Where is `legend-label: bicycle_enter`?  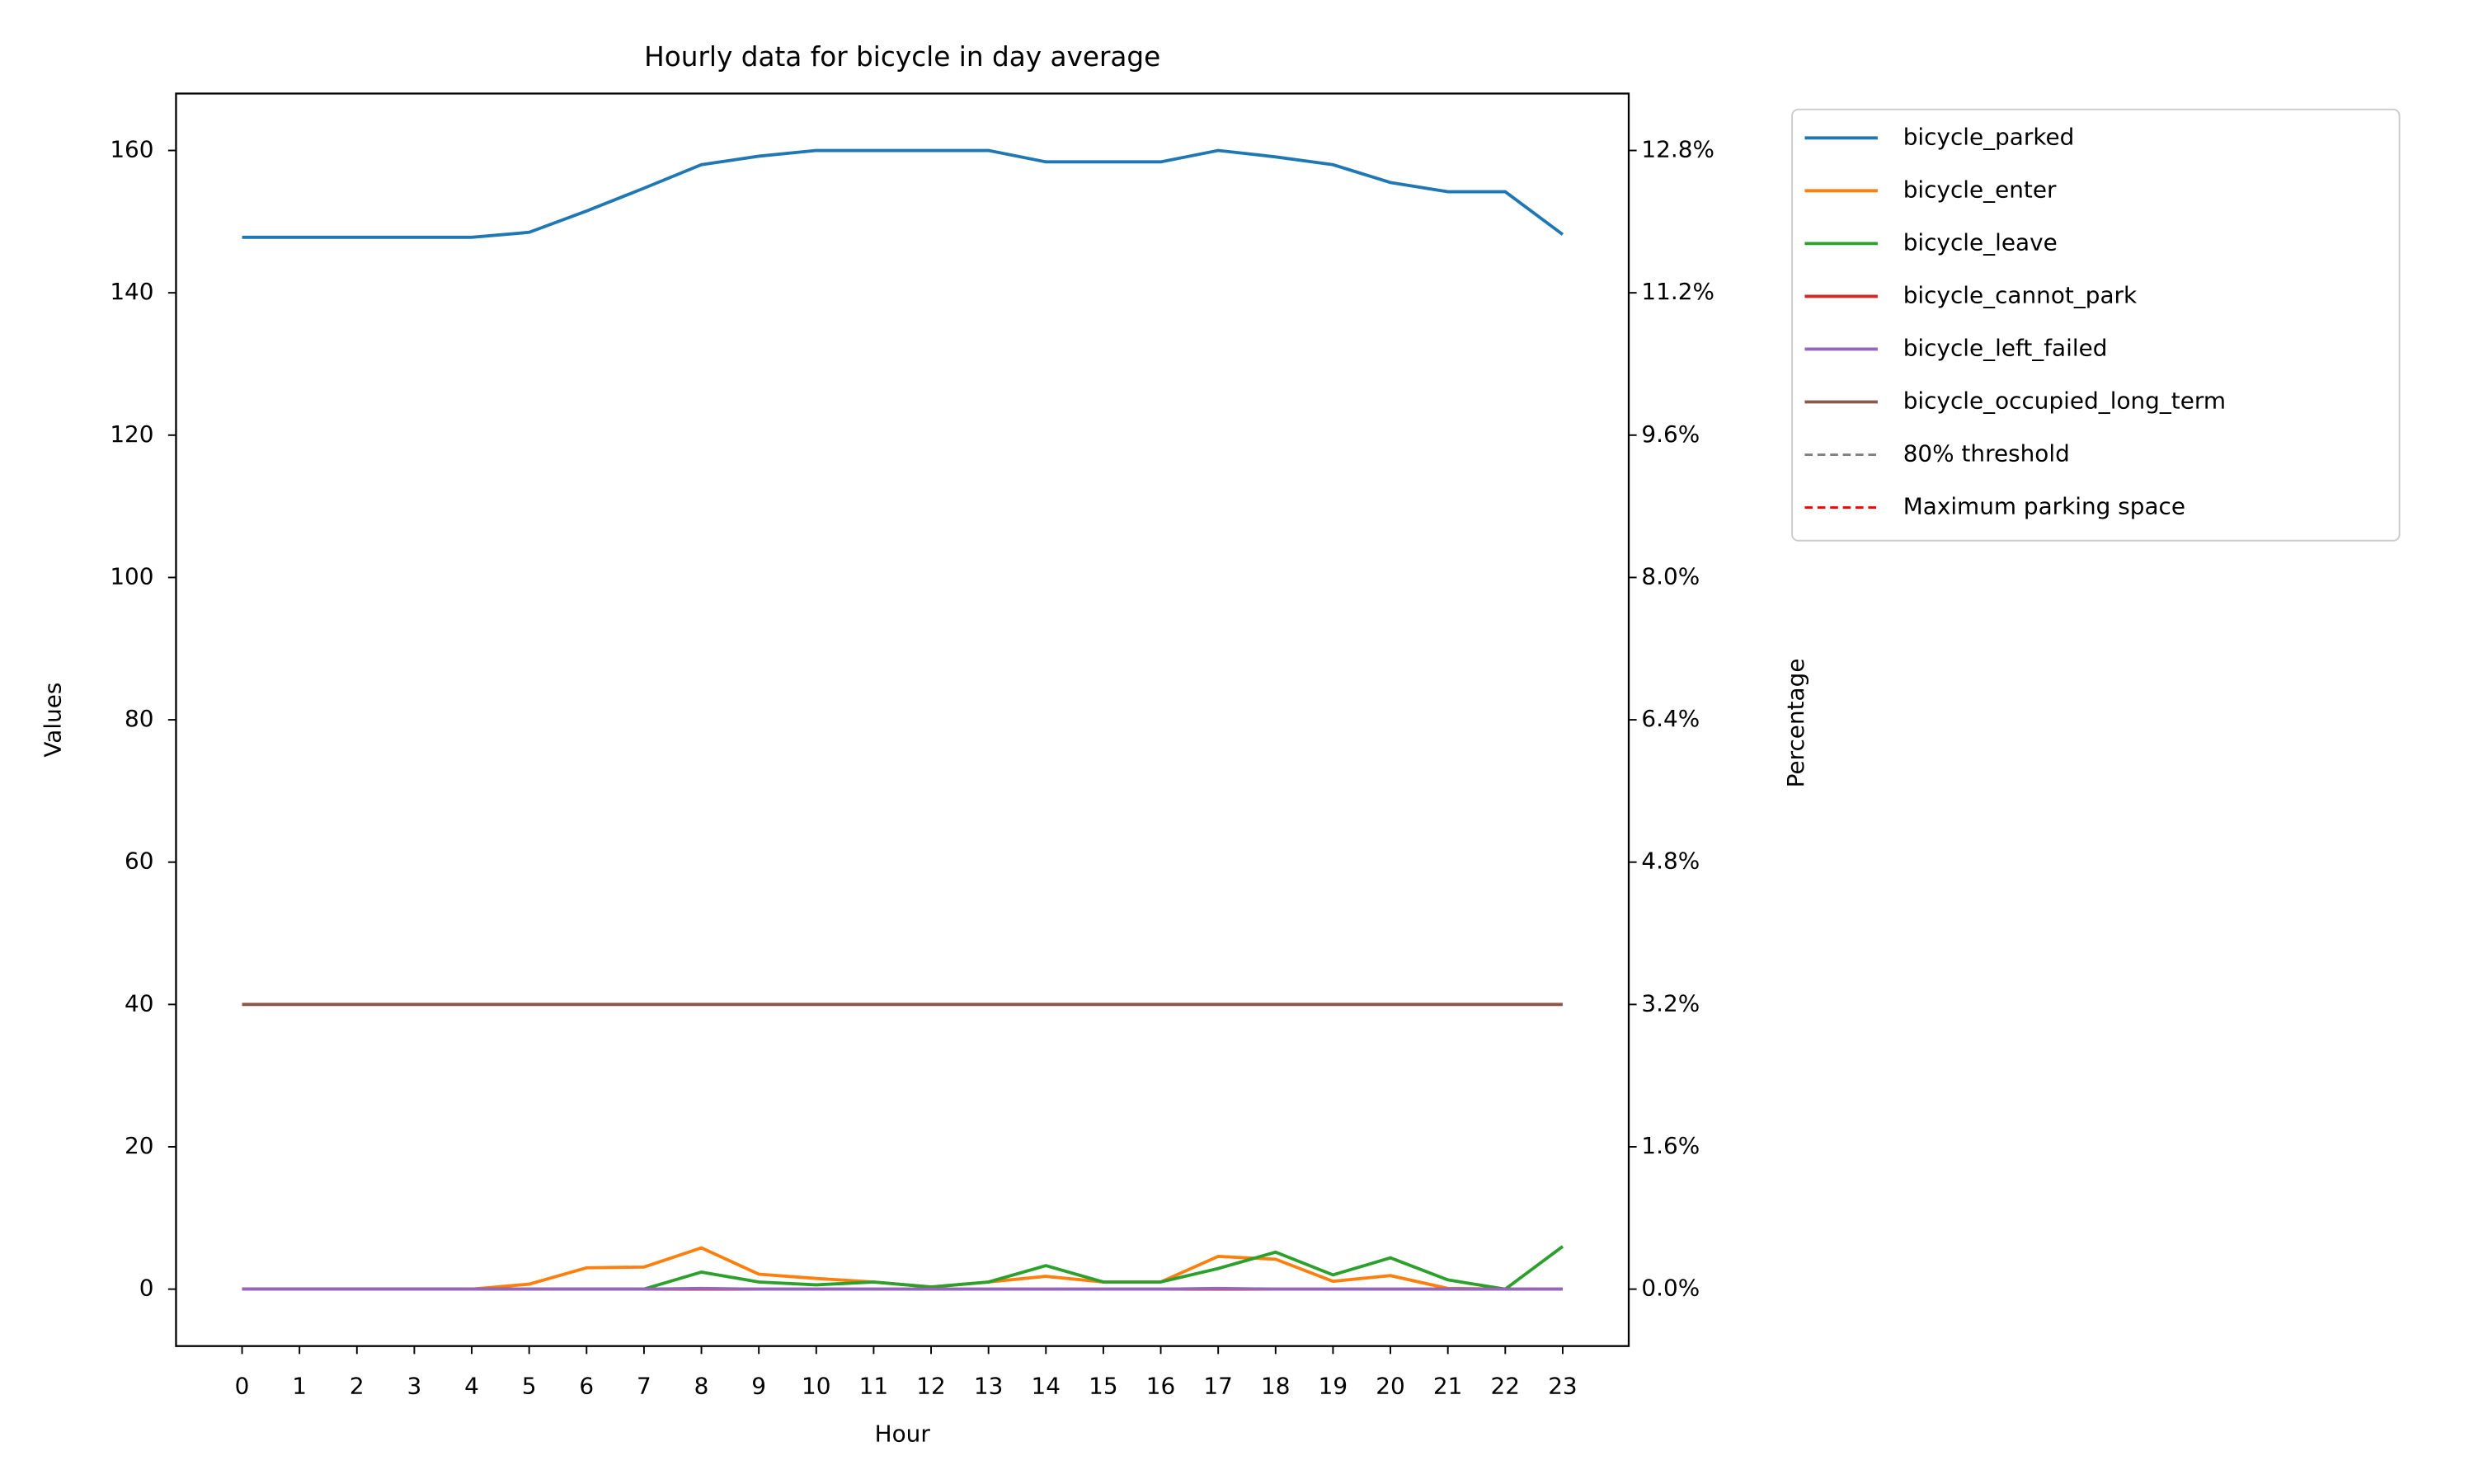
legend-label: bicycle_enter is located at coordinates (1980, 189).